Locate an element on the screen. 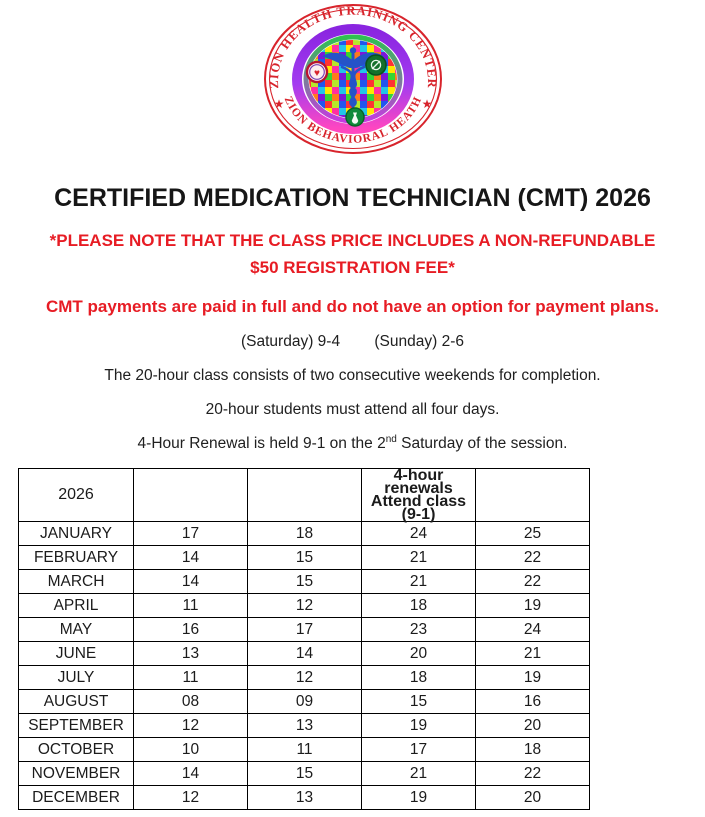 This screenshot has width=705, height=817. table-row: AUGUST 08 09 15 16 is located at coordinates (304, 701).